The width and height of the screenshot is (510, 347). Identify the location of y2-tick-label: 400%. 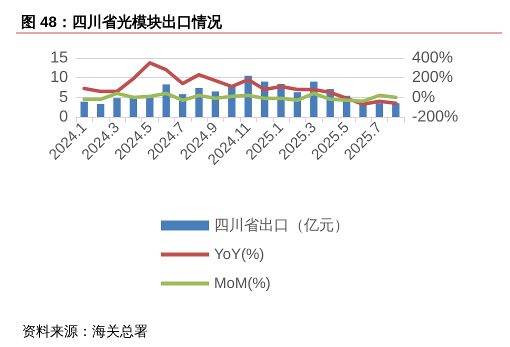
(432, 58).